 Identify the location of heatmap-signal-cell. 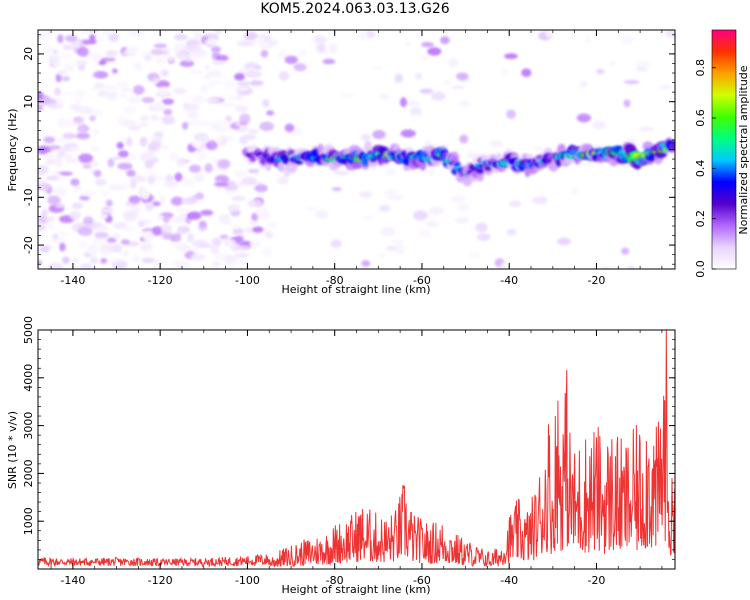
(488, 168).